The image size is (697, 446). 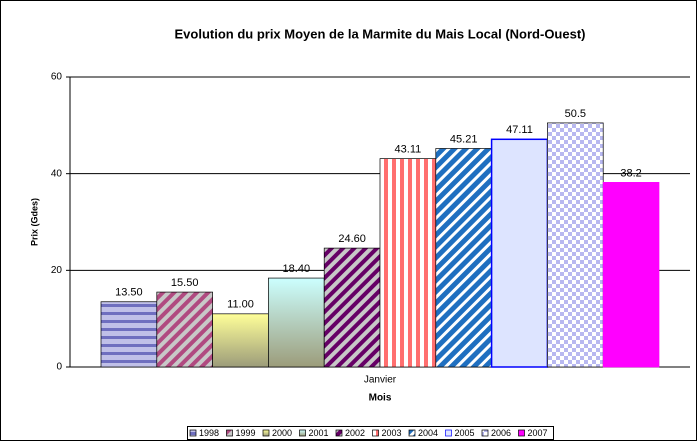 What do you see at coordinates (370, 433) in the screenshot?
I see `legend-box` at bounding box center [370, 433].